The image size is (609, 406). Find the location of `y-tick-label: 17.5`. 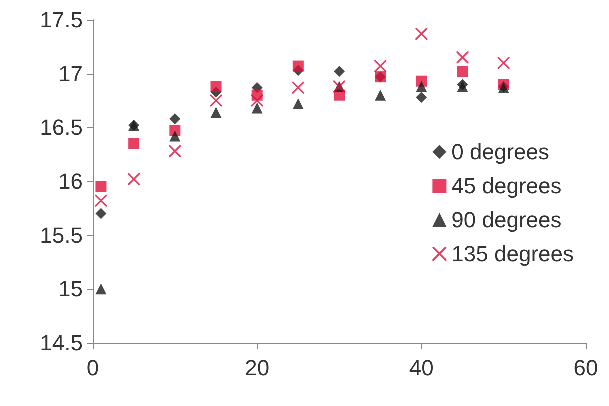

y-tick-label: 17.5 is located at coordinates (61, 20).